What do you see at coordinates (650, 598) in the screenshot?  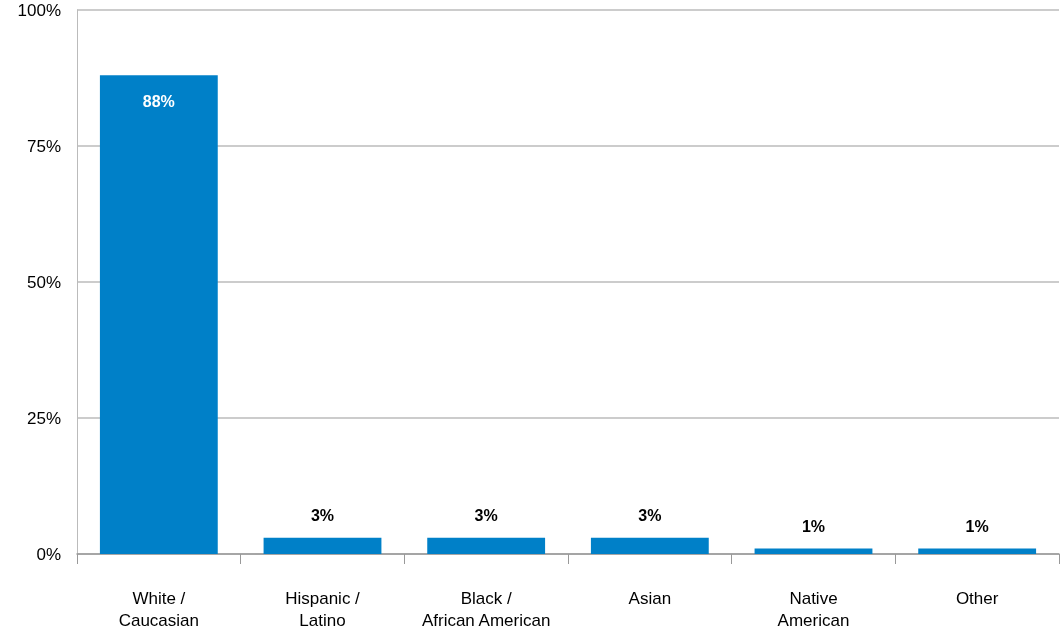 I see `x-tick-label: Asian` at bounding box center [650, 598].